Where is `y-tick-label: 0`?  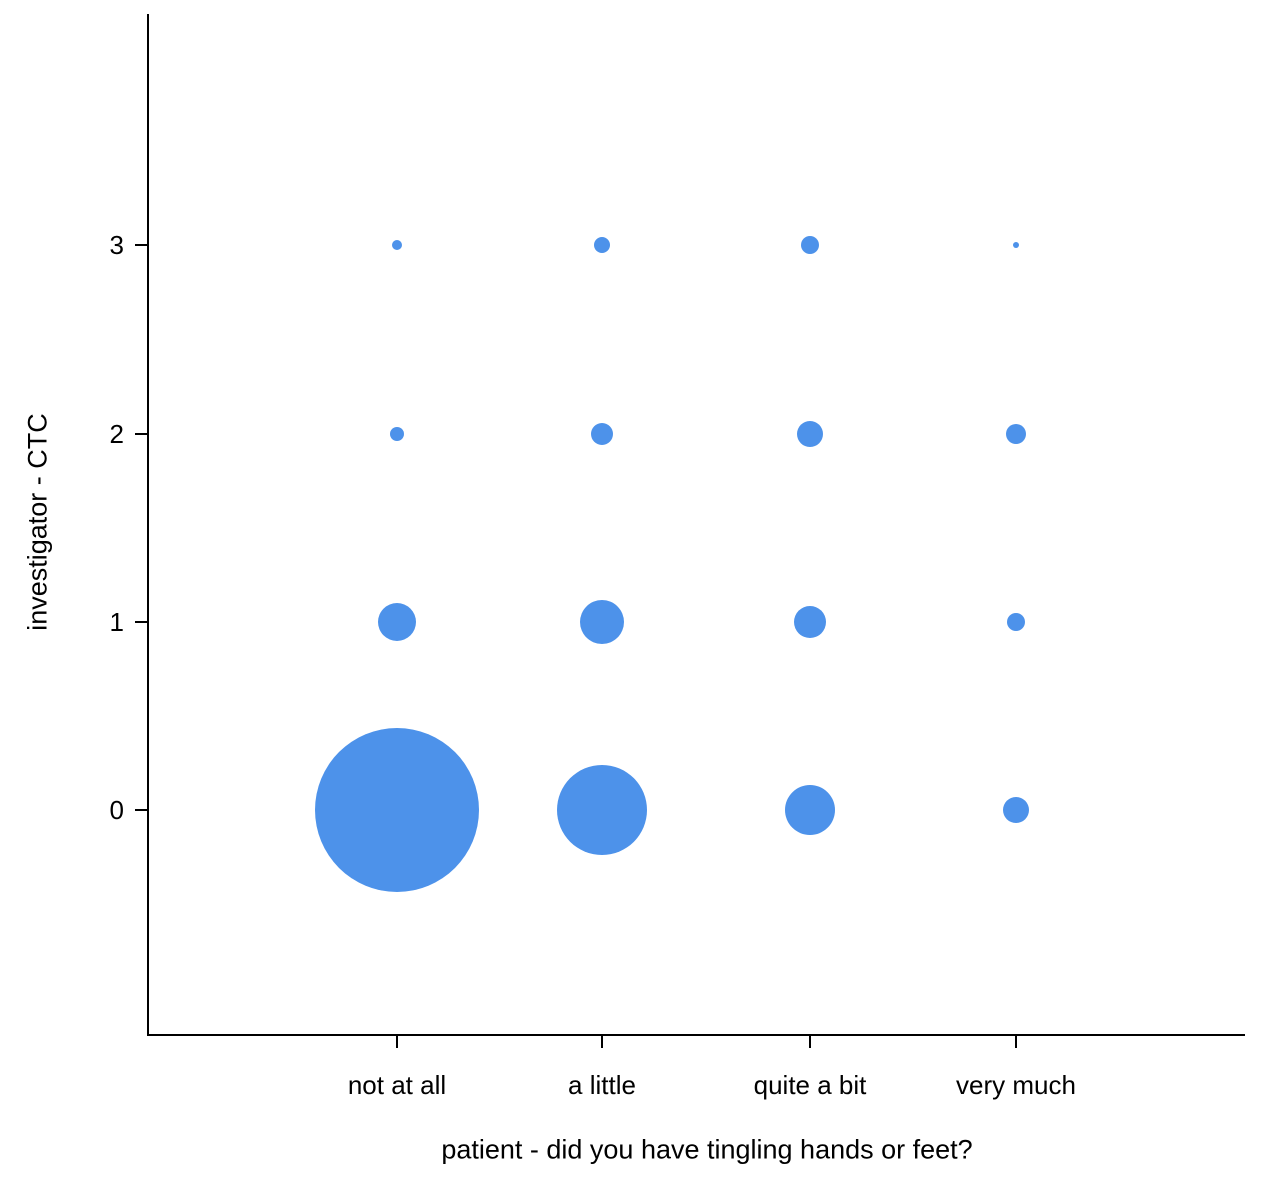
y-tick-label: 0 is located at coordinates (117, 810).